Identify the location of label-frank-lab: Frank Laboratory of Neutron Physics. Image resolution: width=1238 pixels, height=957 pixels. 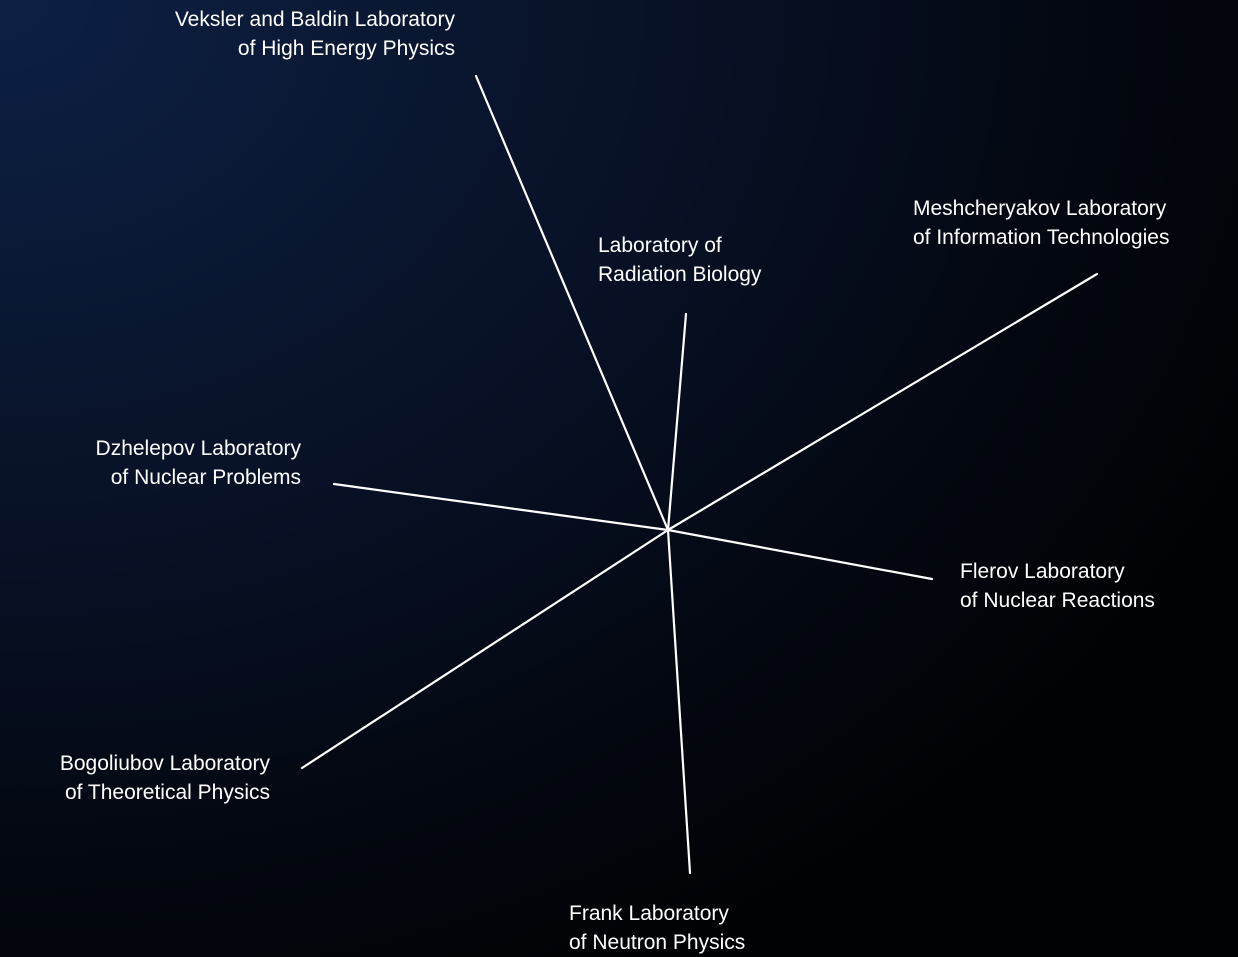
(657, 928).